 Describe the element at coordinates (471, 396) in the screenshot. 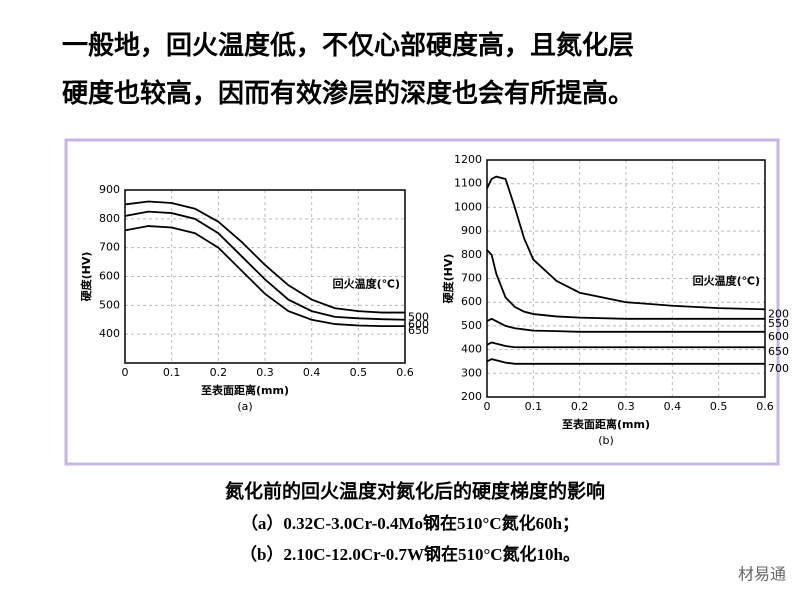

I see `y-tick-label: 200` at that location.